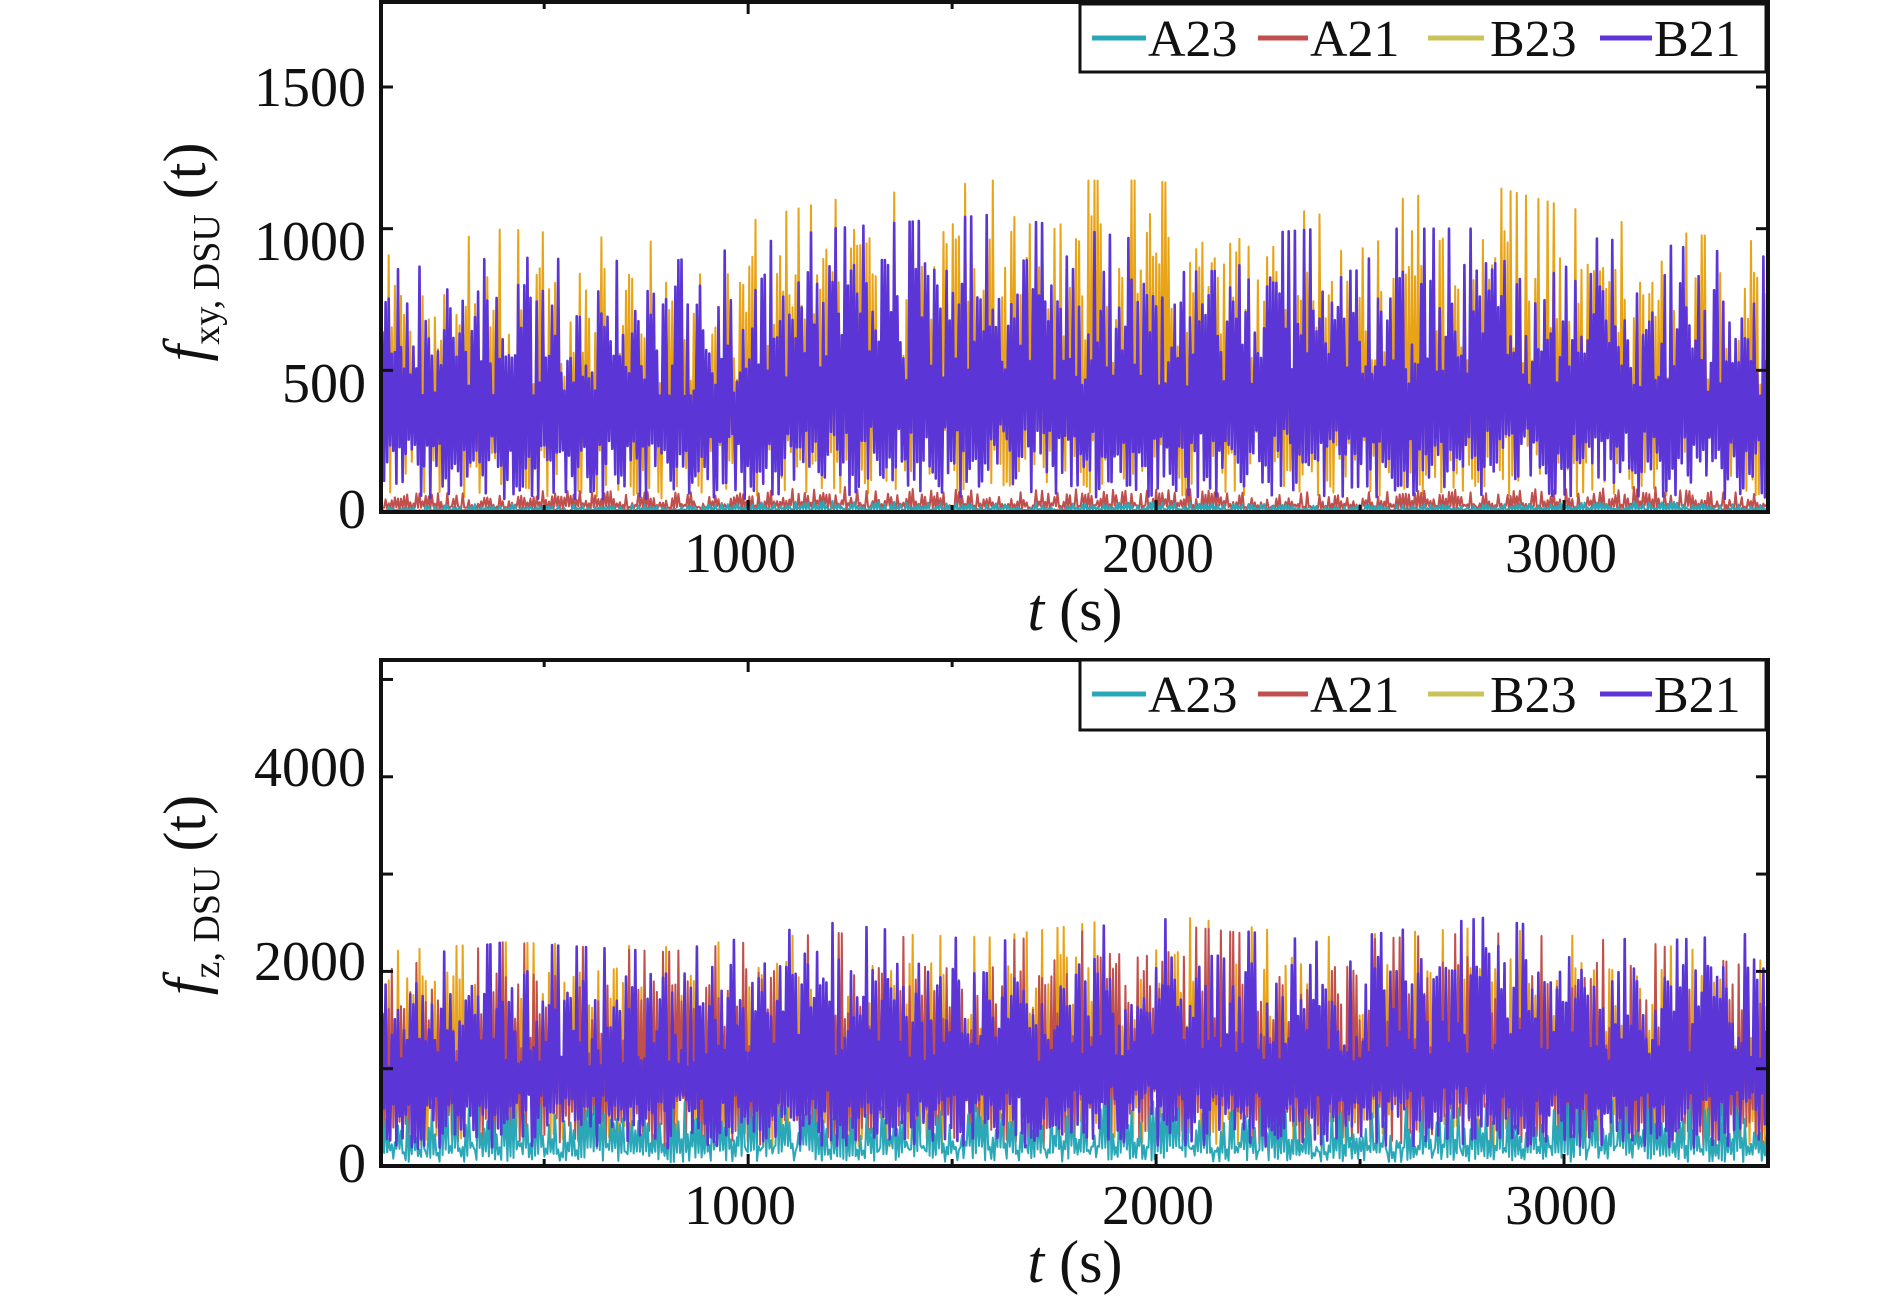 This screenshot has width=1890, height=1297. What do you see at coordinates (310, 962) in the screenshot?
I see `y-tick-label-2000: 2000` at bounding box center [310, 962].